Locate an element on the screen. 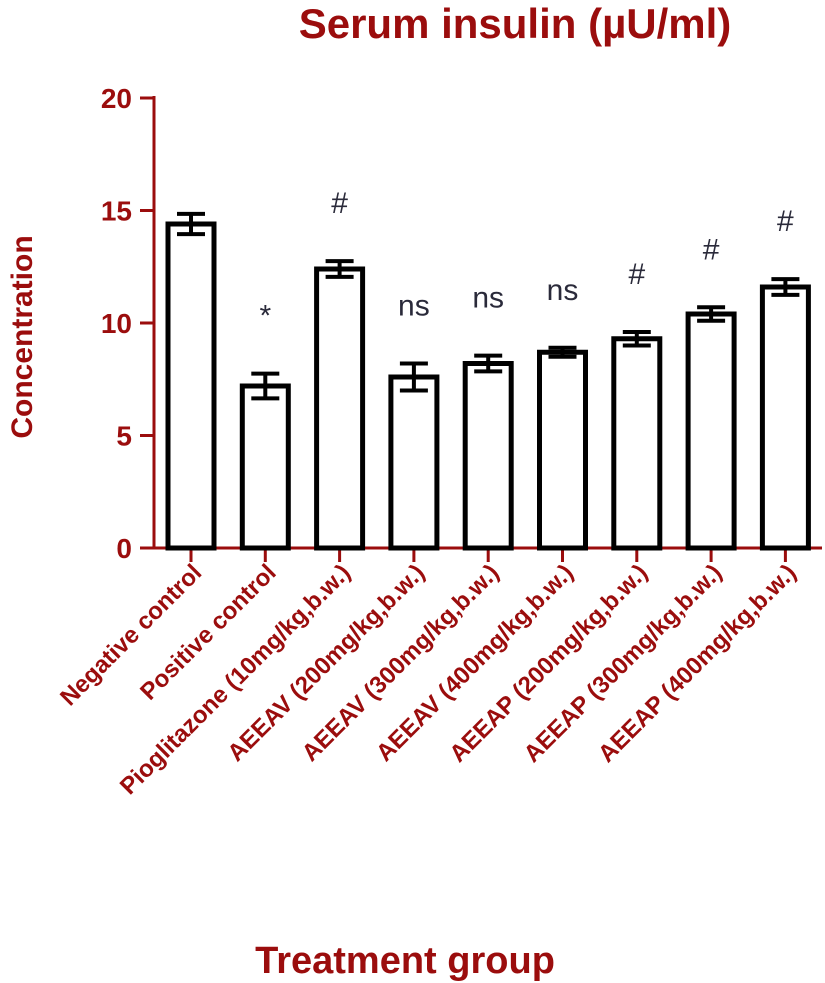 This screenshot has height=983, width=825. y-tick-label: 15 is located at coordinates (116, 211).